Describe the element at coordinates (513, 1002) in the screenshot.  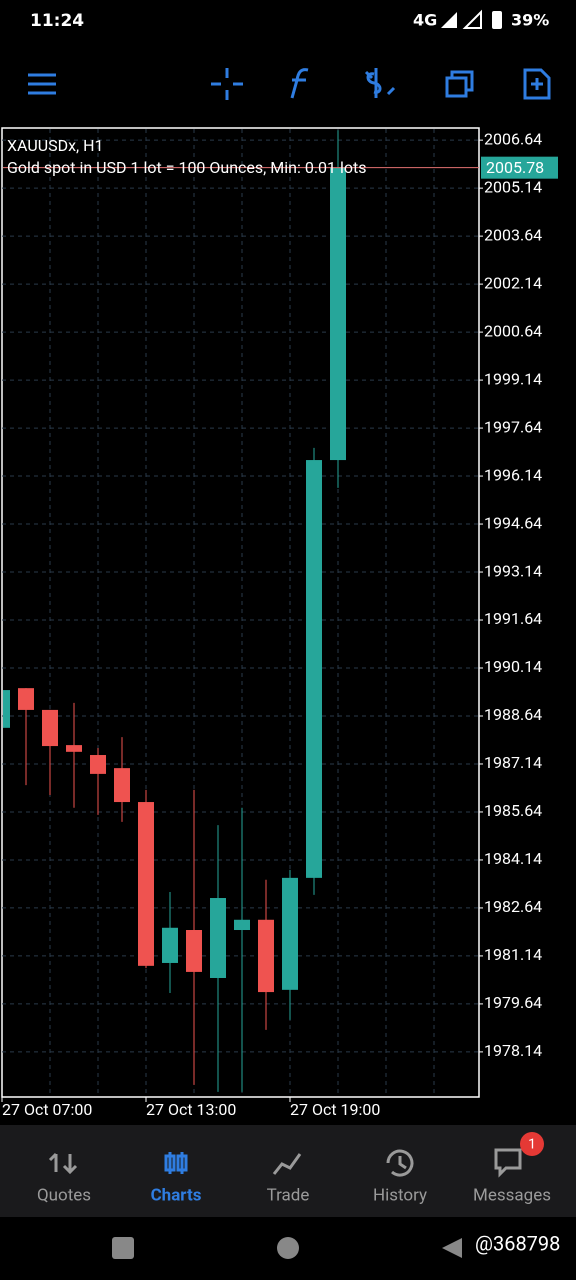
I see `y-tick-label: 1979.64` at that location.